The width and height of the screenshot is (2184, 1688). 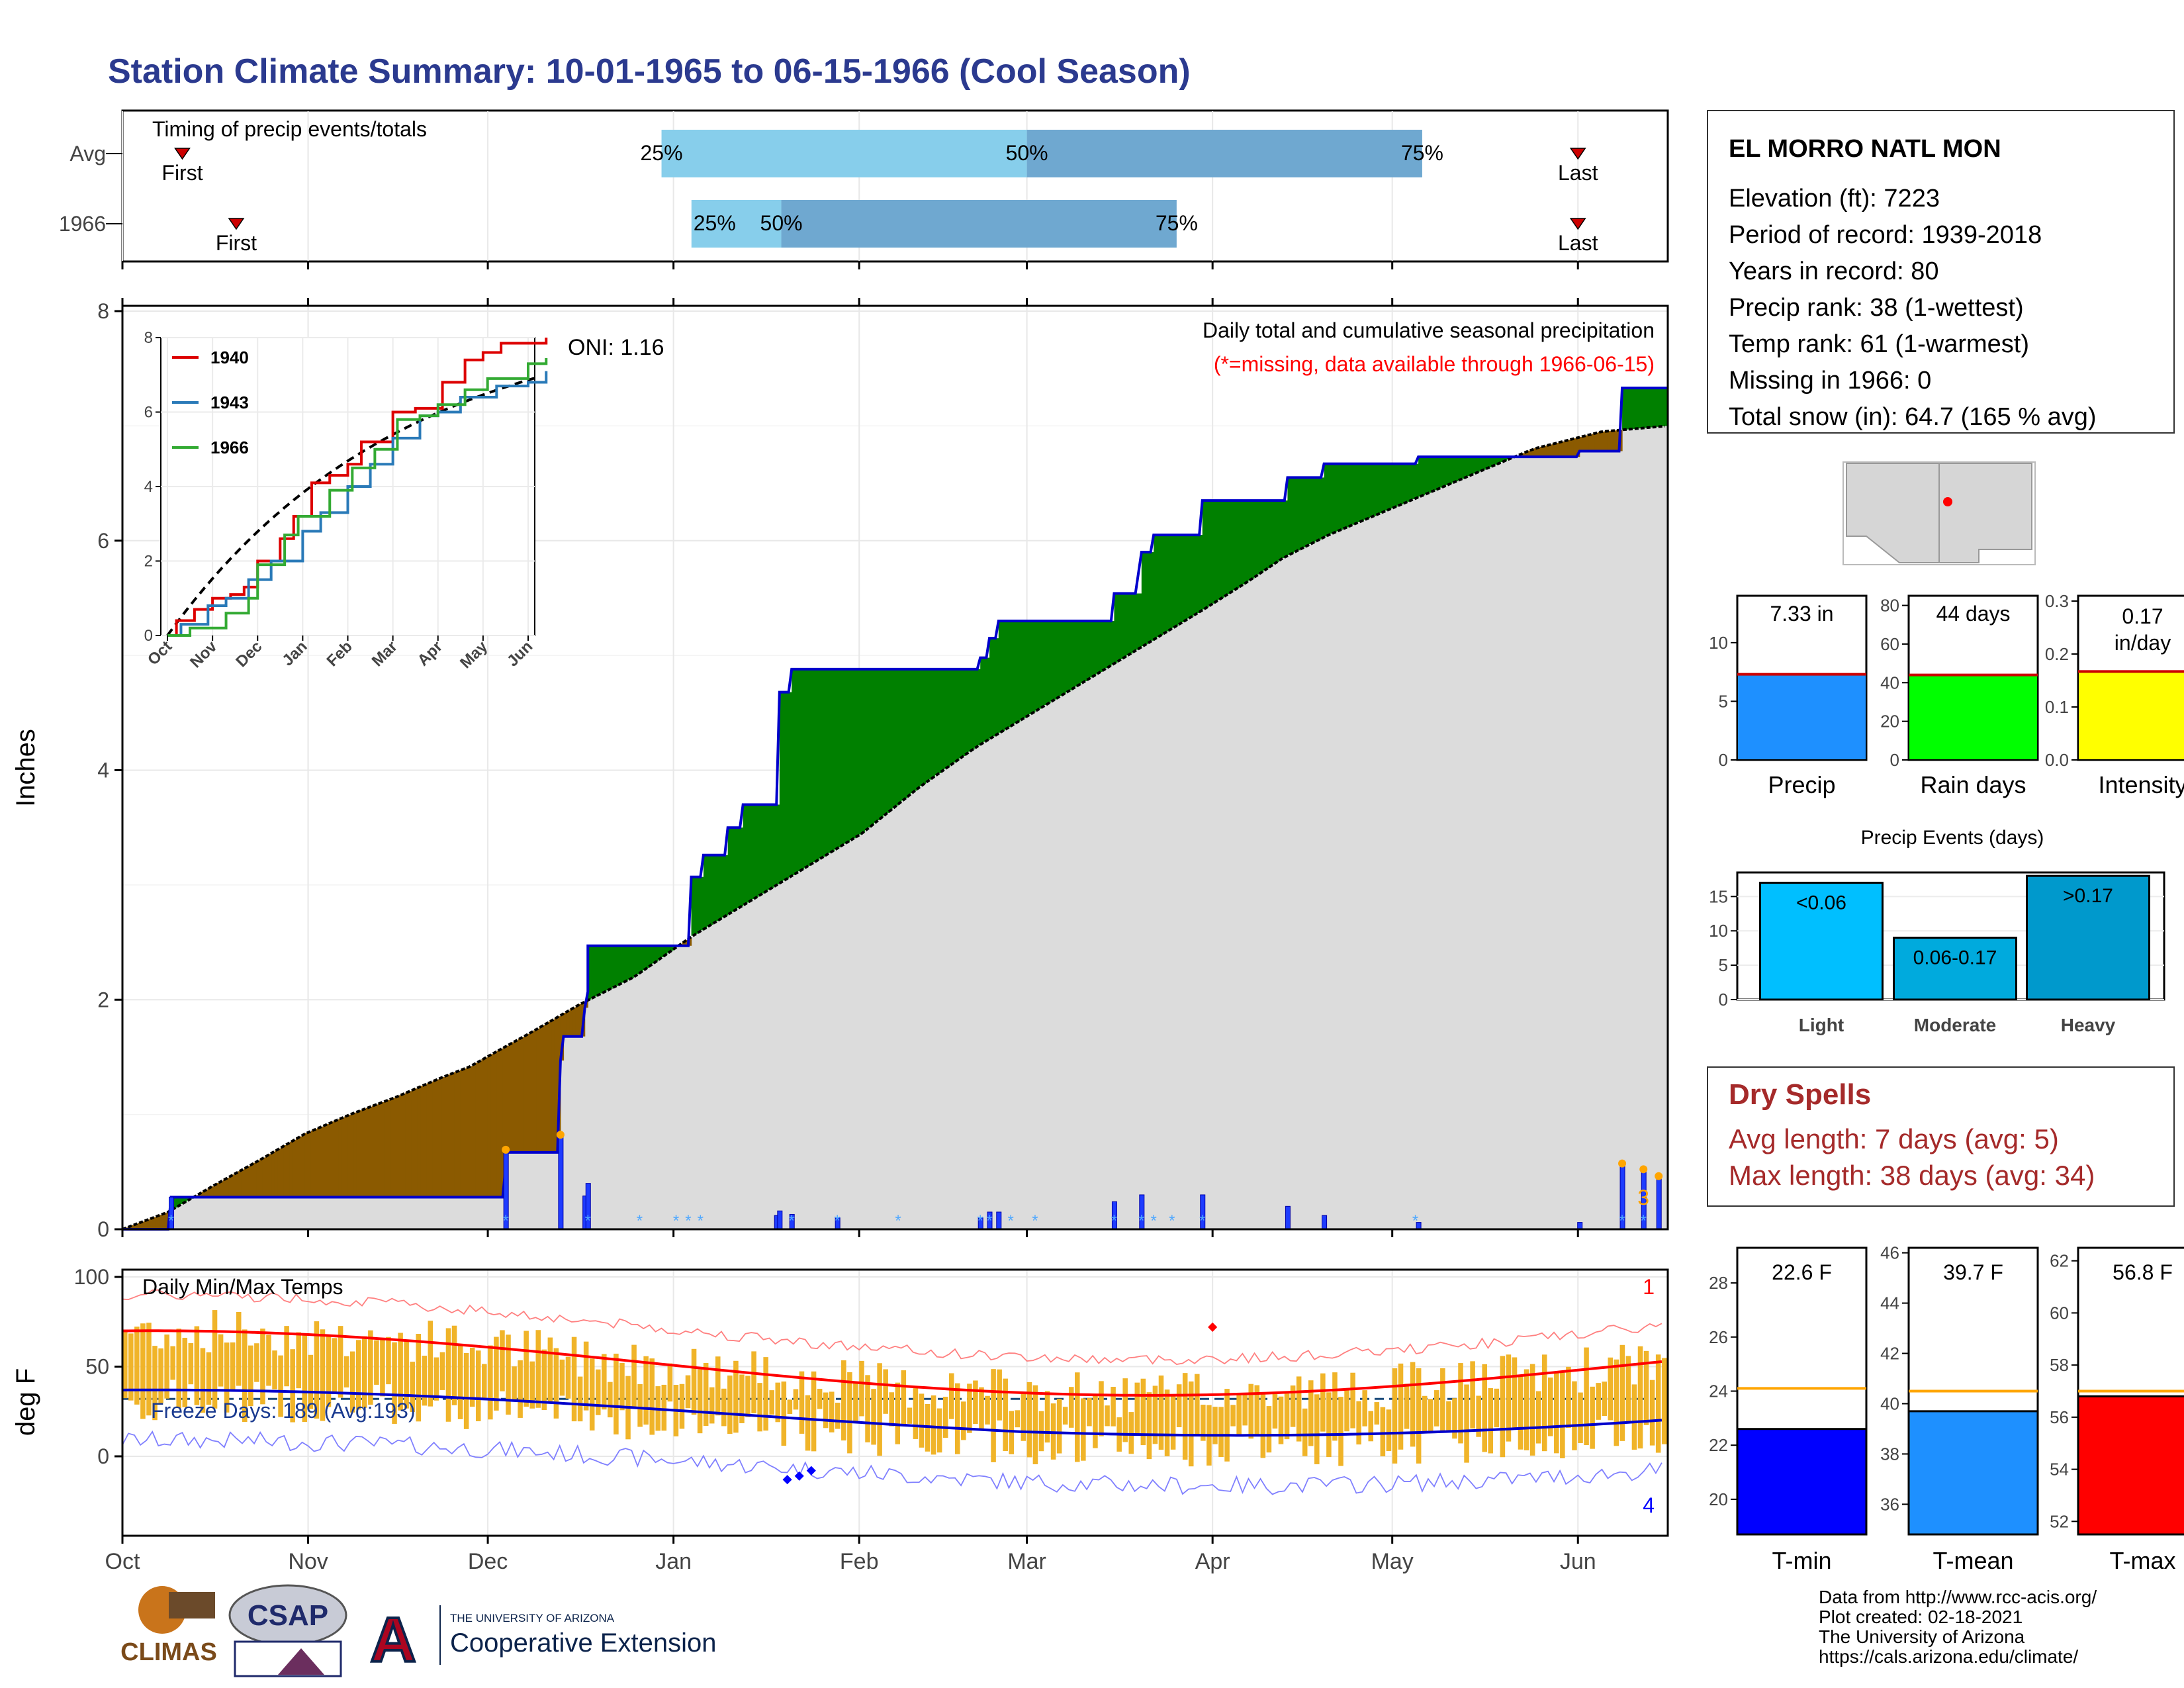 What do you see at coordinates (2059, 1261) in the screenshot?
I see `temp-summary-tick-label: 62` at bounding box center [2059, 1261].